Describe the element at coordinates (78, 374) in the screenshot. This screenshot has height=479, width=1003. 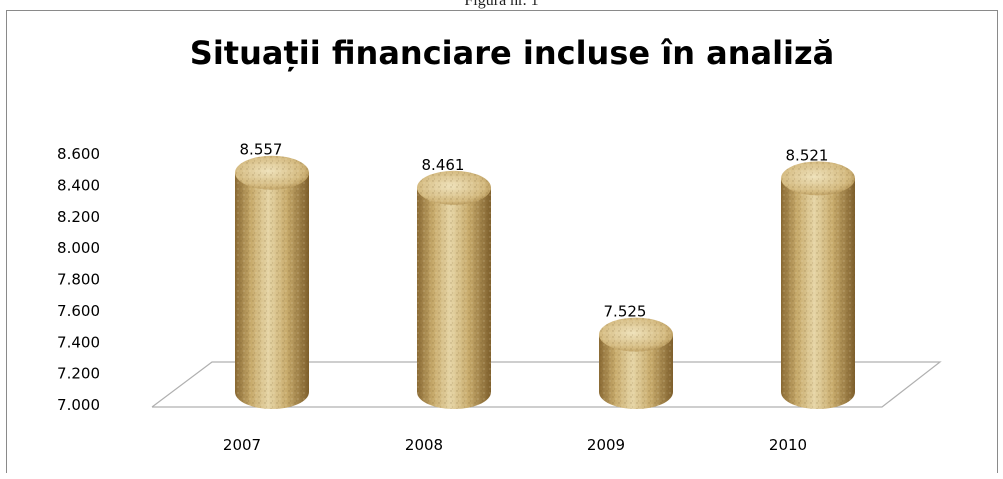
I see `y-tick-label: 7.200` at that location.